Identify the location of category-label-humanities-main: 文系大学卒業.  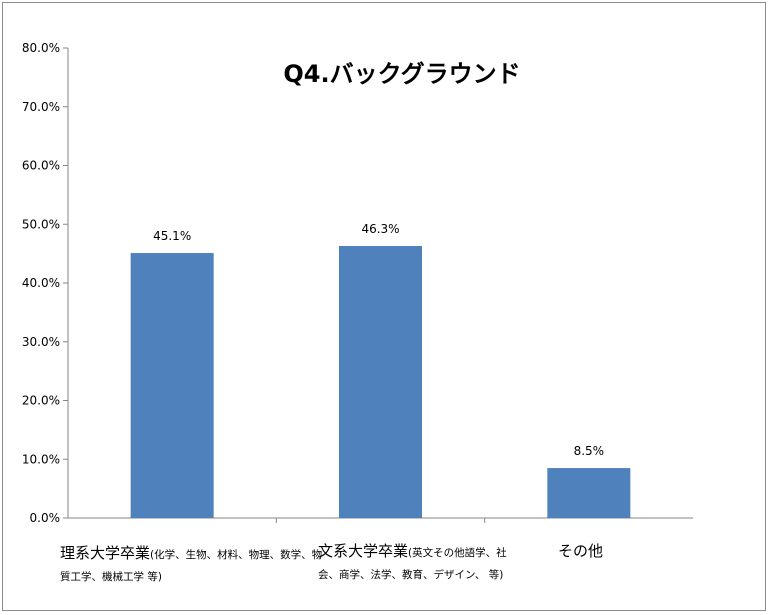
(363, 551).